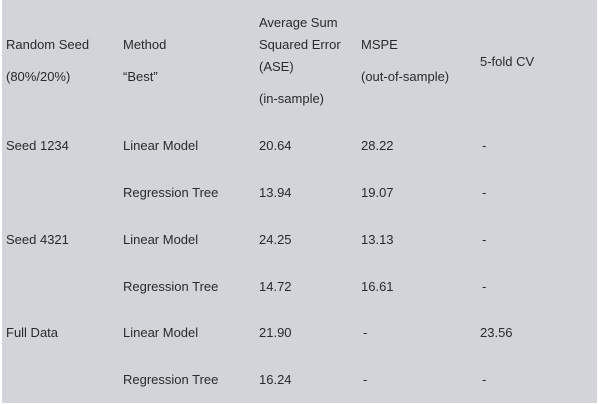 This screenshot has height=404, width=599. I want to click on header-cell: 5-fold CV, so click(507, 61).